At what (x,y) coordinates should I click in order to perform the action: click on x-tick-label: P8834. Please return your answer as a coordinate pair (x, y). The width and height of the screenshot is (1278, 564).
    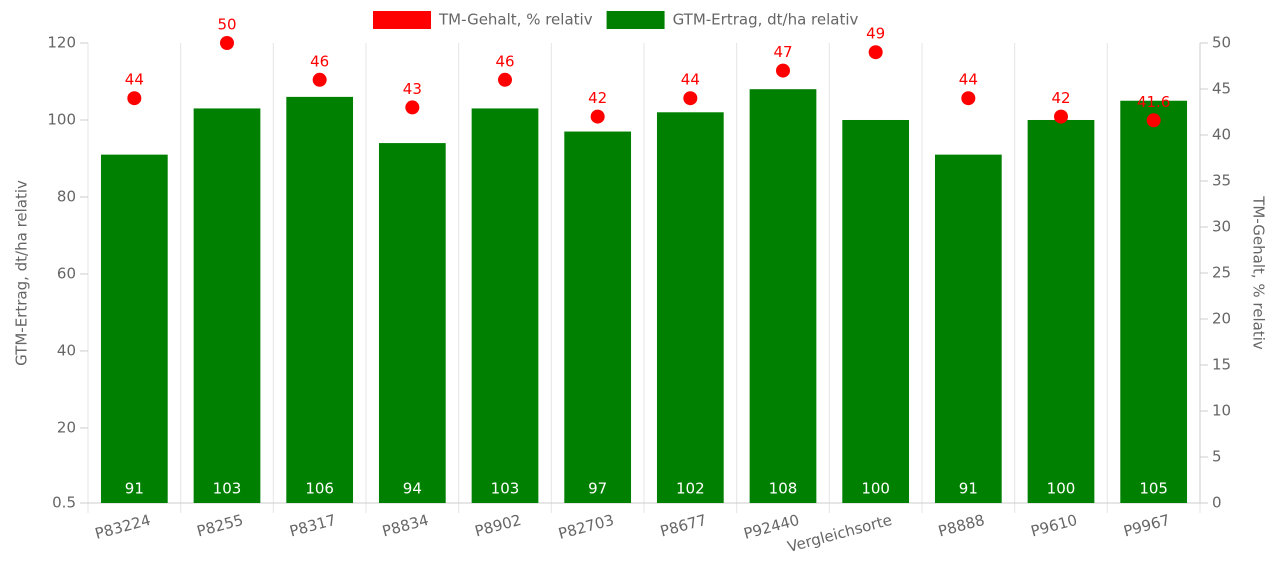
    Looking at the image, I should click on (405, 526).